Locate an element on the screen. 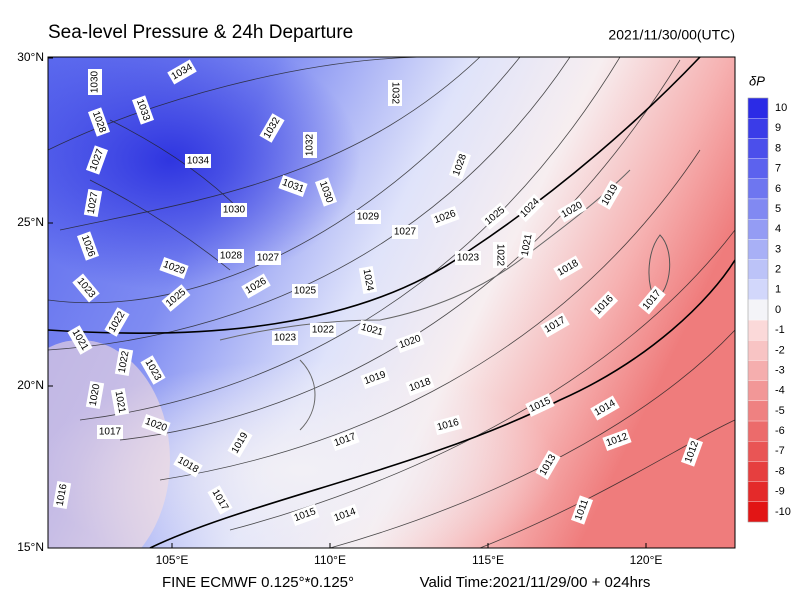 This screenshot has width=800, height=605. colorbar-tick-label: -10 is located at coordinates (783, 512).